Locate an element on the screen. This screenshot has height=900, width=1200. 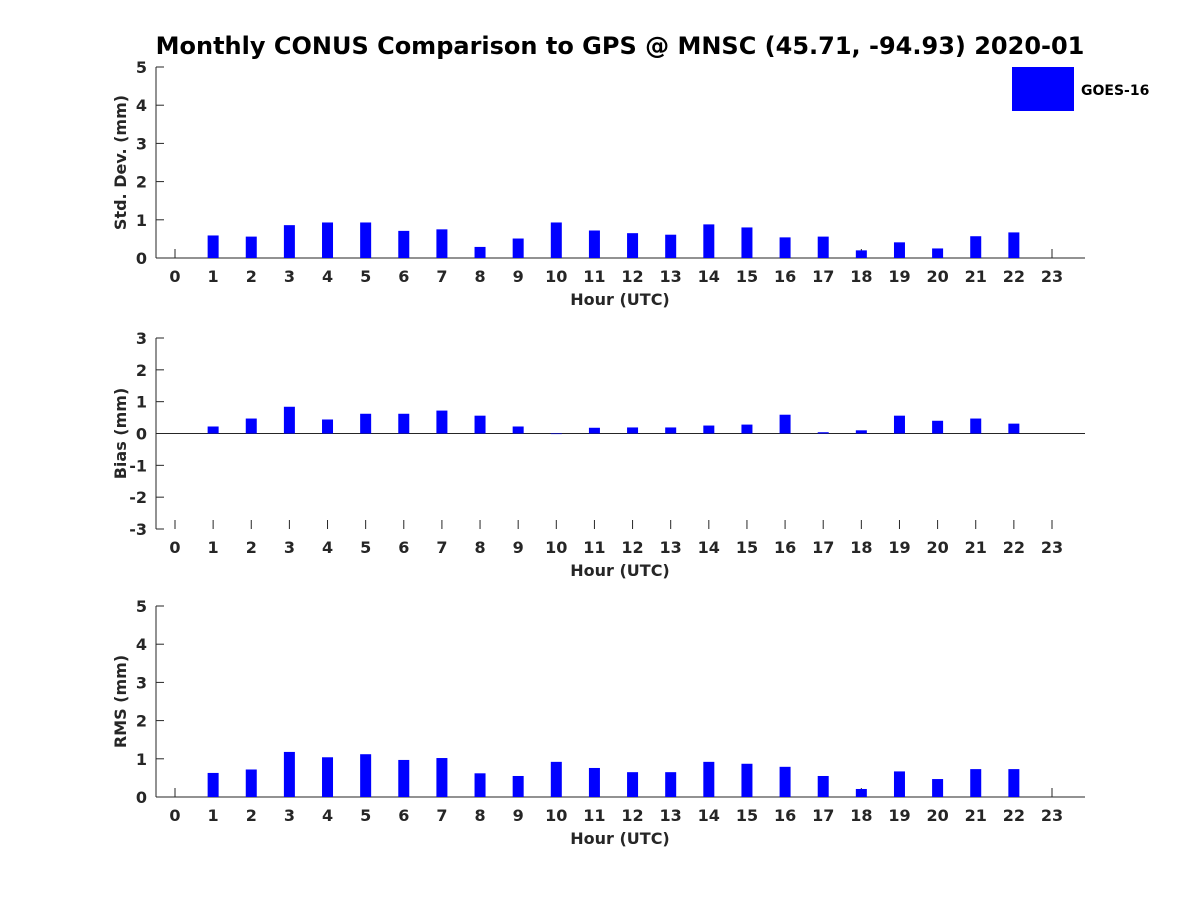
y-axis-label: Std. Dev. (mm) is located at coordinates (120, 162).